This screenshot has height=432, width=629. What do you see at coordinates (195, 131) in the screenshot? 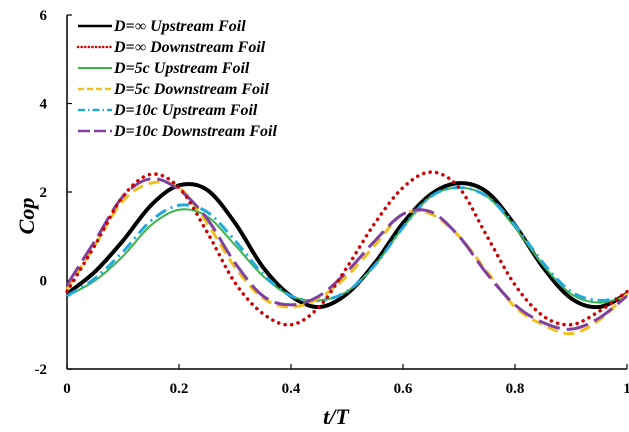
I see `legend-label-6: D=10c Downstream Foil` at bounding box center [195, 131].